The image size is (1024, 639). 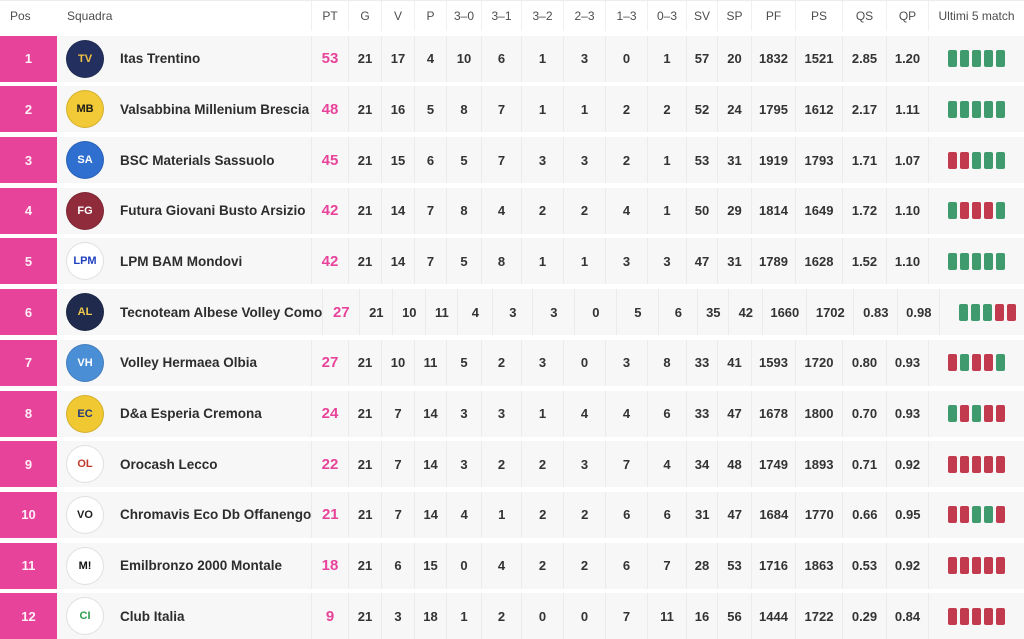 What do you see at coordinates (864, 464) in the screenshot?
I see `stat-qs: 0.71` at bounding box center [864, 464].